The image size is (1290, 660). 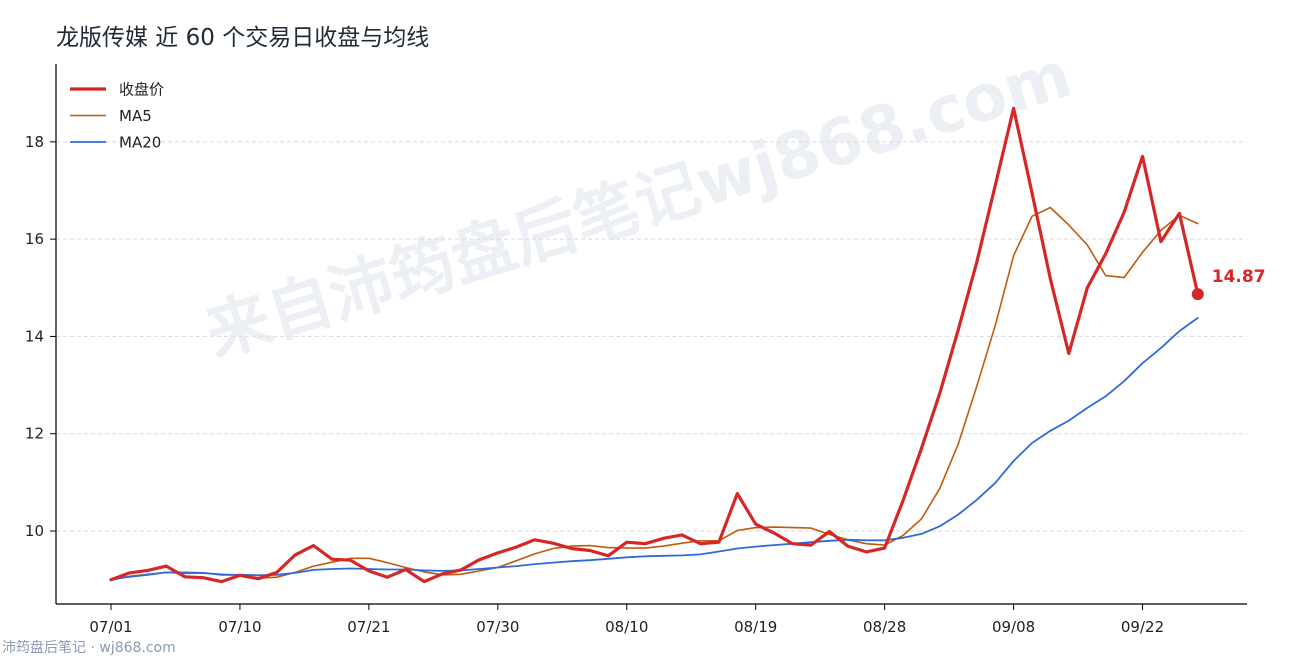 I want to click on y-tick-label: 14, so click(x=34, y=336).